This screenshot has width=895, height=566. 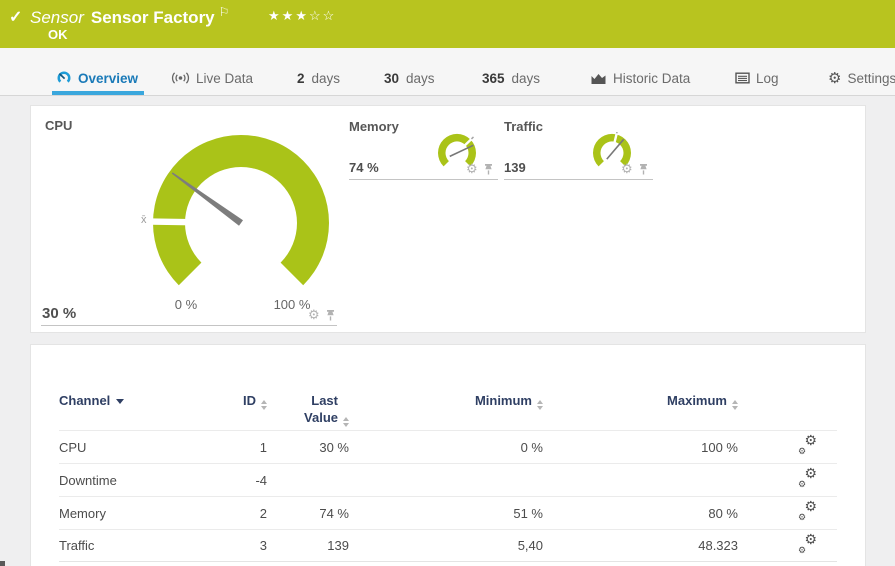 I want to click on tab-historic-data: Historic Data, so click(x=640, y=78).